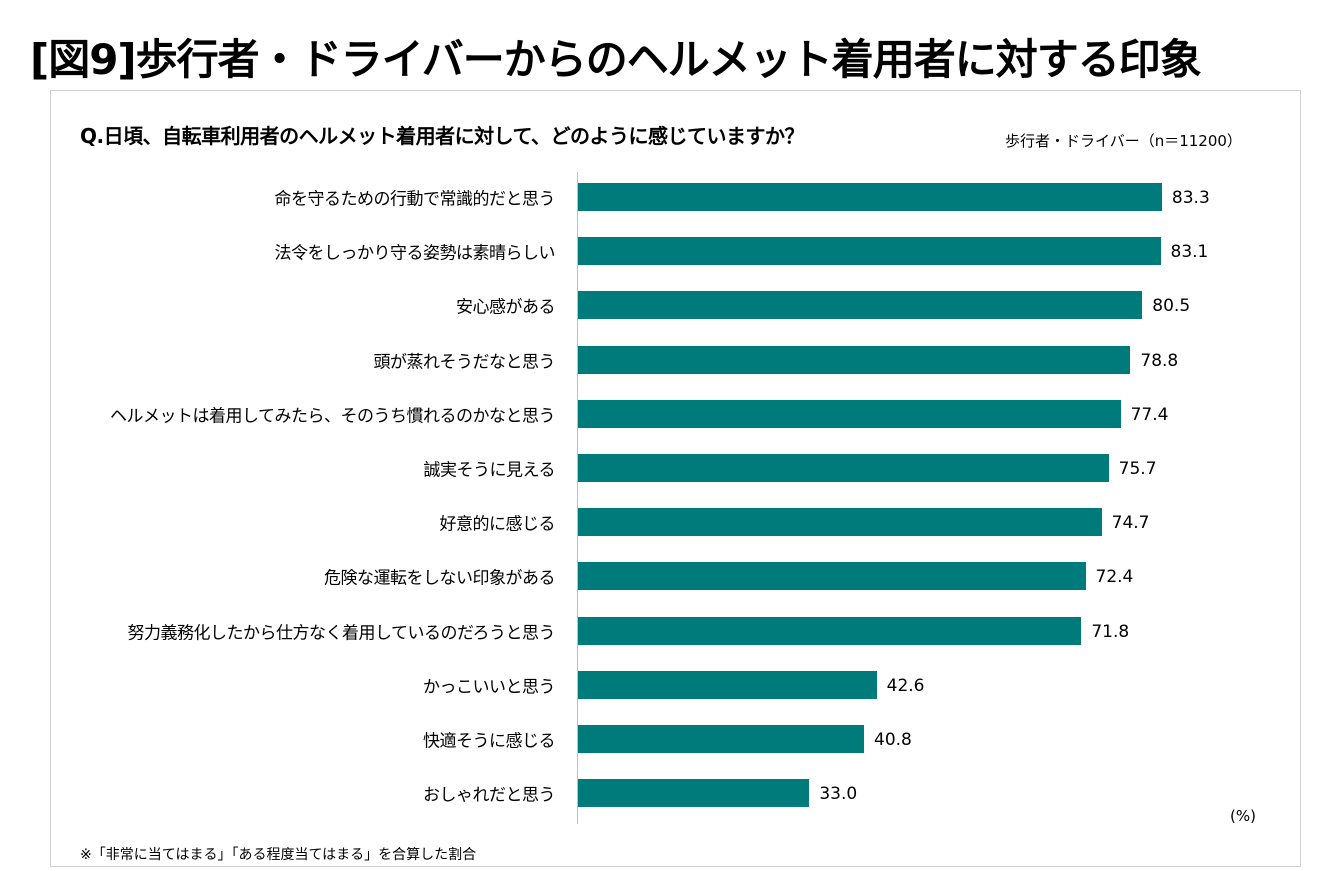 This screenshot has width=1323, height=871. I want to click on category-axis-line, so click(577, 498).